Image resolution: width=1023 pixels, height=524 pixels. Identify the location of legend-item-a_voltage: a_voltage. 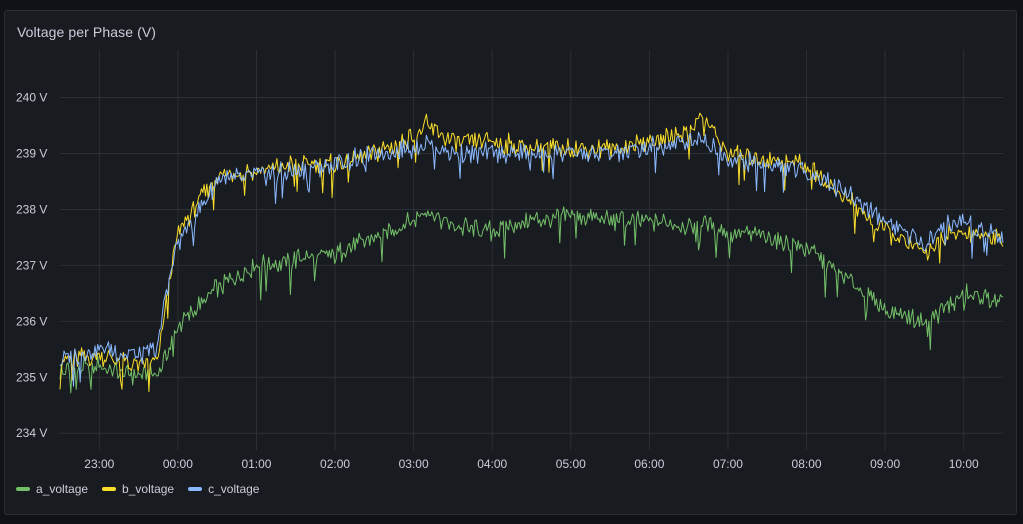
(52, 489).